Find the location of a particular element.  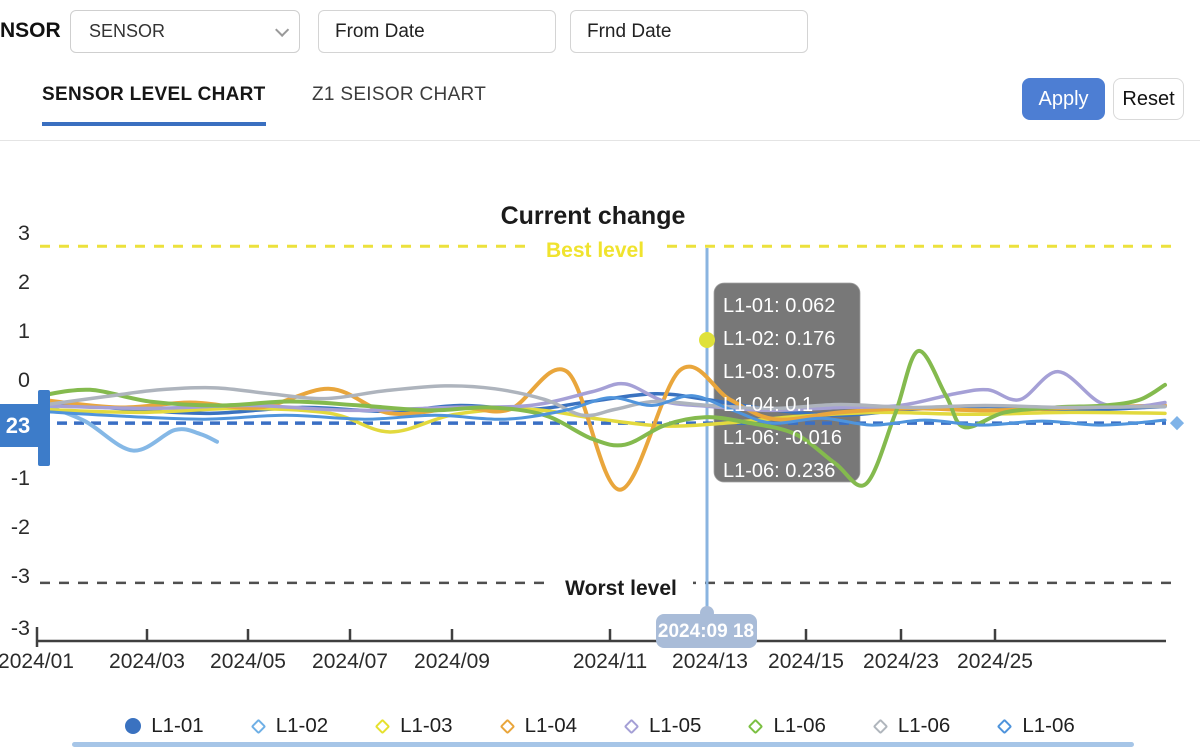

apply-button: Apply is located at coordinates (1063, 99).